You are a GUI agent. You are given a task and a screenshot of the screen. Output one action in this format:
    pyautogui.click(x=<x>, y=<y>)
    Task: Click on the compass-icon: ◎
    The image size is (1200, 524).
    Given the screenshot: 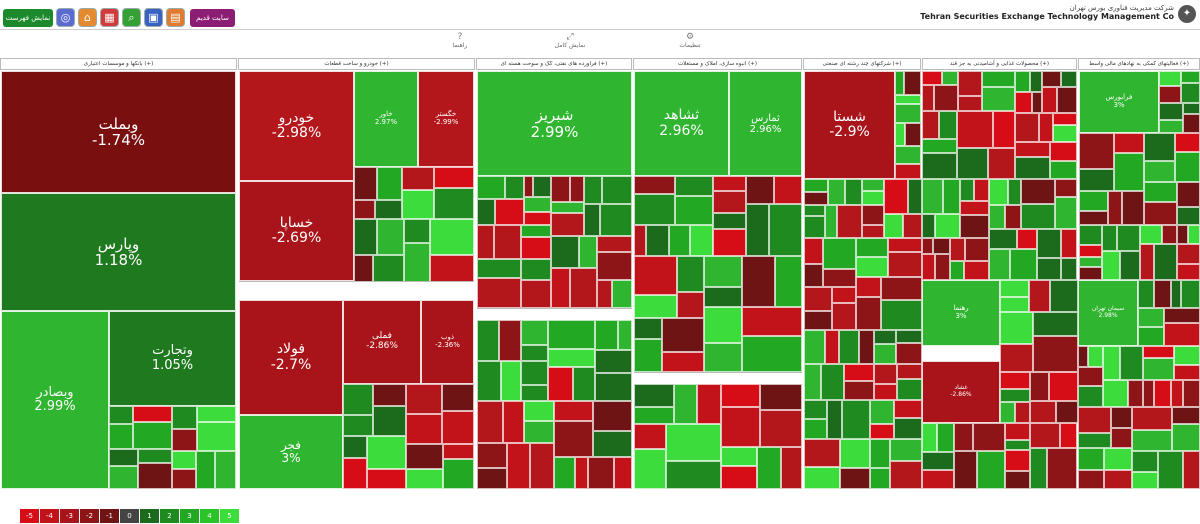 What is the action you would take?
    pyautogui.click(x=65, y=17)
    